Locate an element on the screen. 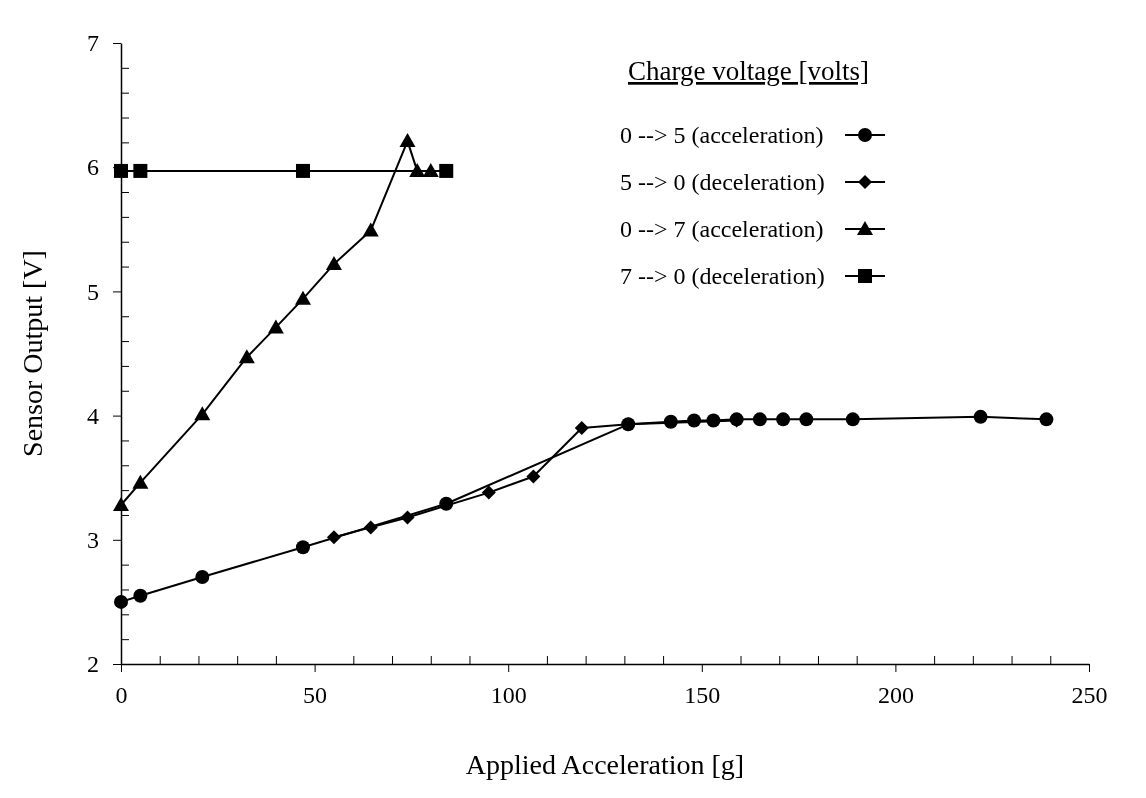  x-tick-label: 0 is located at coordinates (121, 695).